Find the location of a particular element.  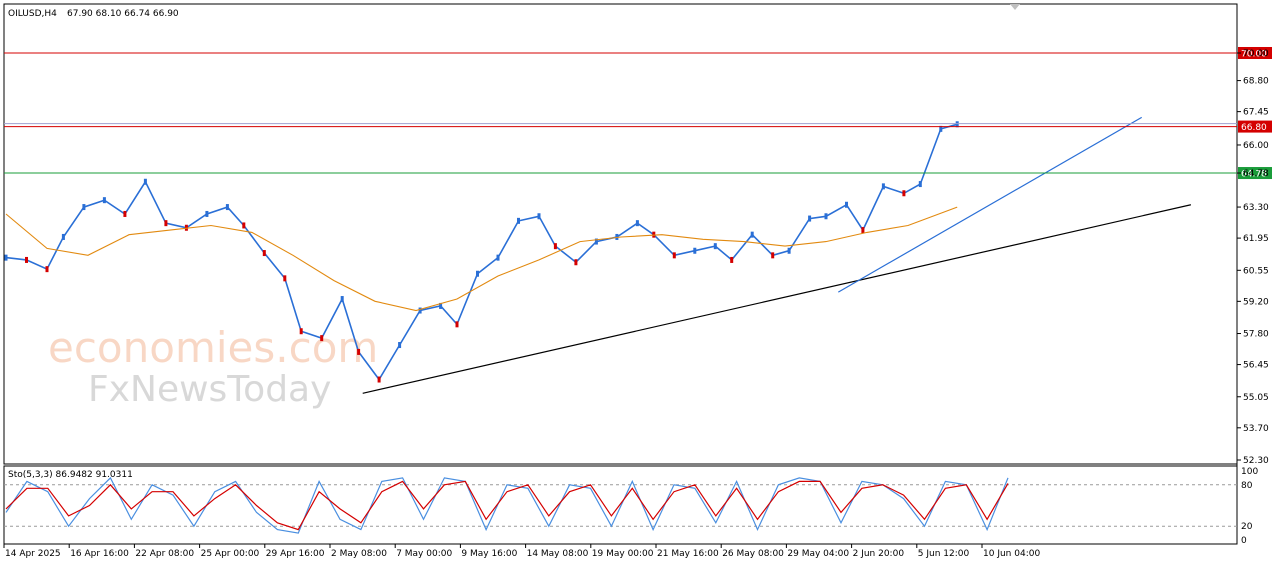

stoch-signal-line is located at coordinates (507, 505).